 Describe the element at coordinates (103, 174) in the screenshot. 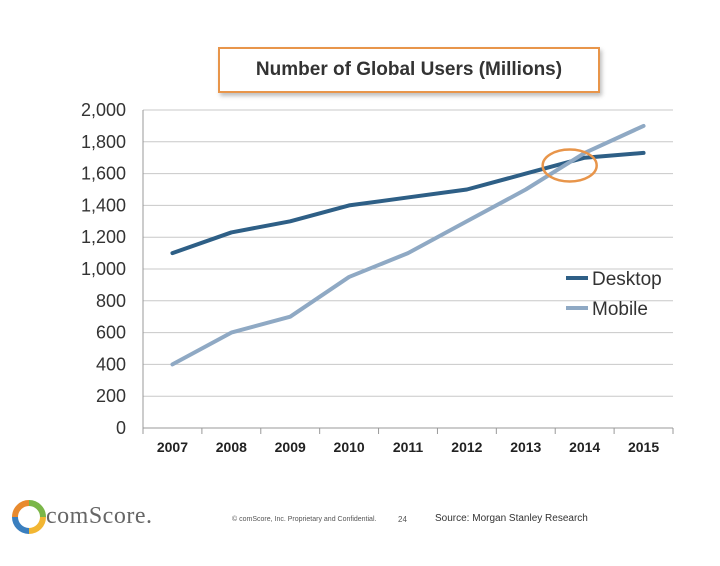

I see `y-tick-label: 1,600` at that location.